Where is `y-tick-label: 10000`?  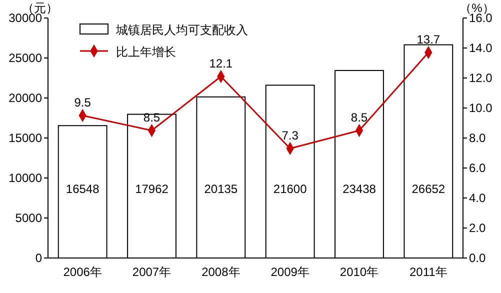
y-tick-label: 10000 is located at coordinates (25, 178).